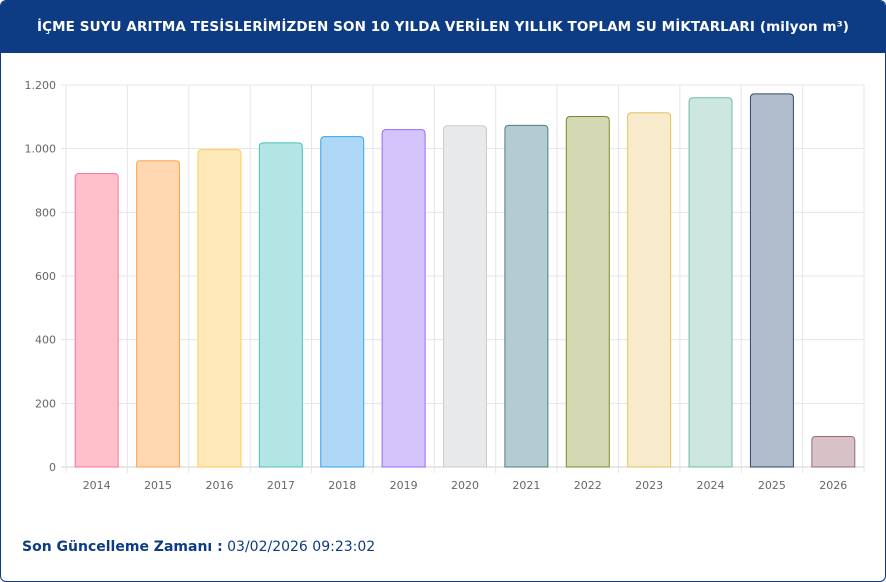  Describe the element at coordinates (649, 290) in the screenshot. I see `bar-2023` at that location.